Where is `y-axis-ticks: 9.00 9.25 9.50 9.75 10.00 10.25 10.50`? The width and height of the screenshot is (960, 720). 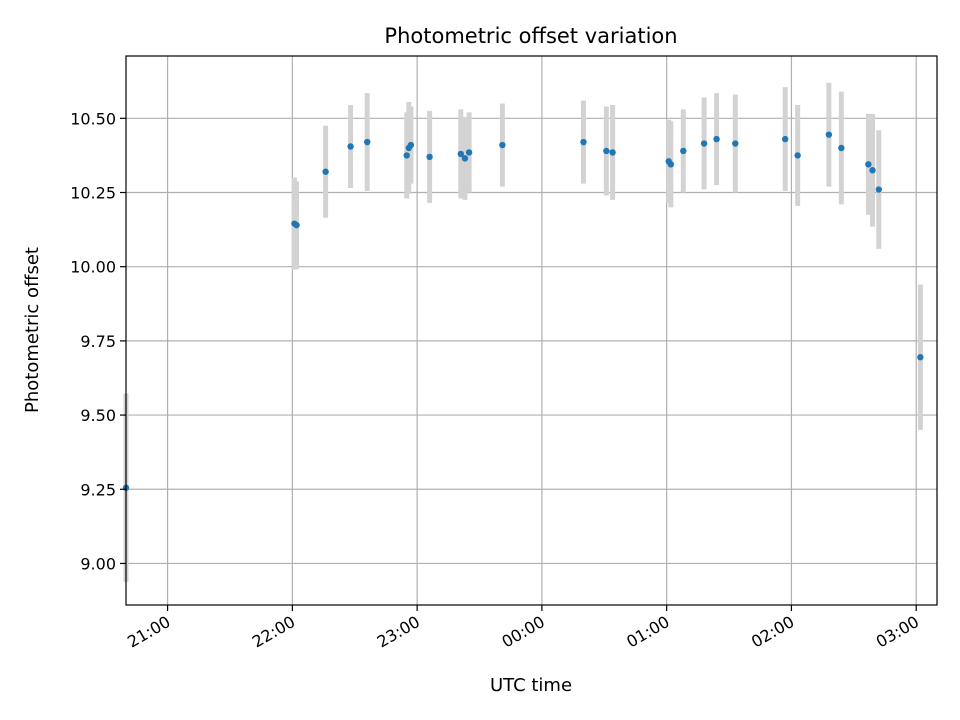
y-axis-ticks: 9.00 9.25 9.50 9.75 10.00 10.25 10.50 is located at coordinates (98, 341).